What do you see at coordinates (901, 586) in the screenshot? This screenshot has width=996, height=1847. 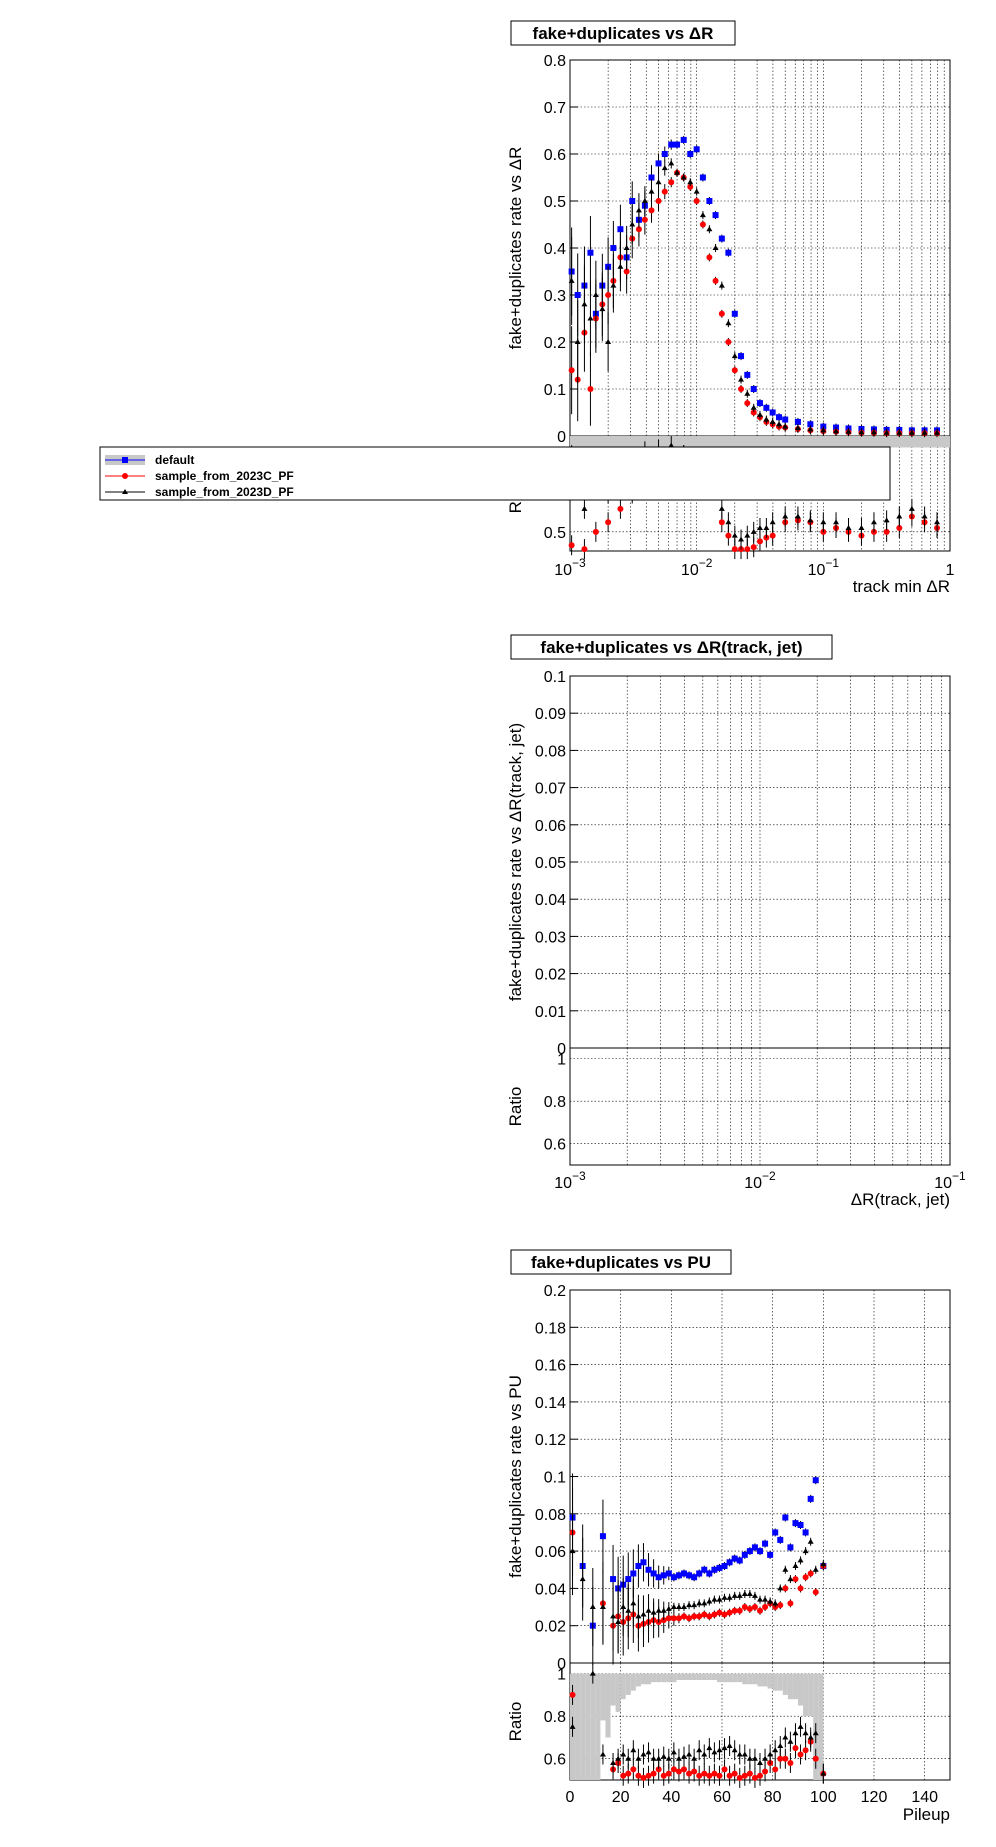 I see `x-axis-label: track min ΔR` at bounding box center [901, 586].